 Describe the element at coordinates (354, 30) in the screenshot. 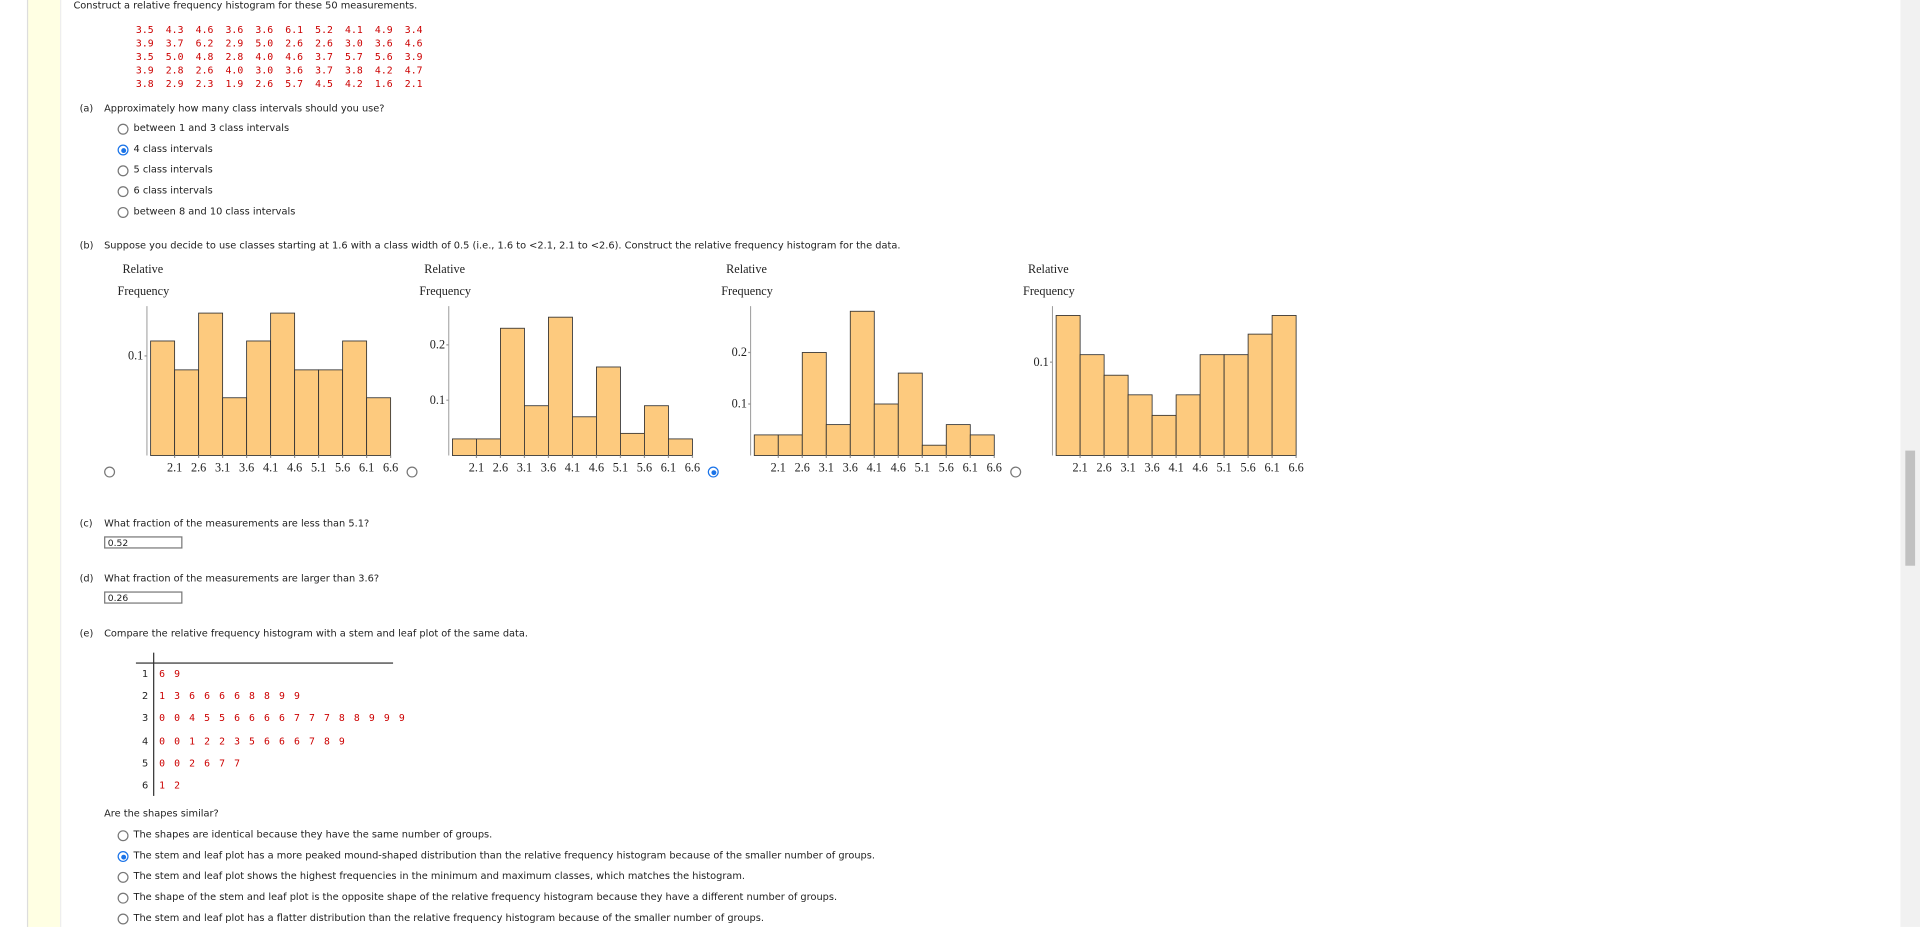

I see `measurement: 4.1` at that location.